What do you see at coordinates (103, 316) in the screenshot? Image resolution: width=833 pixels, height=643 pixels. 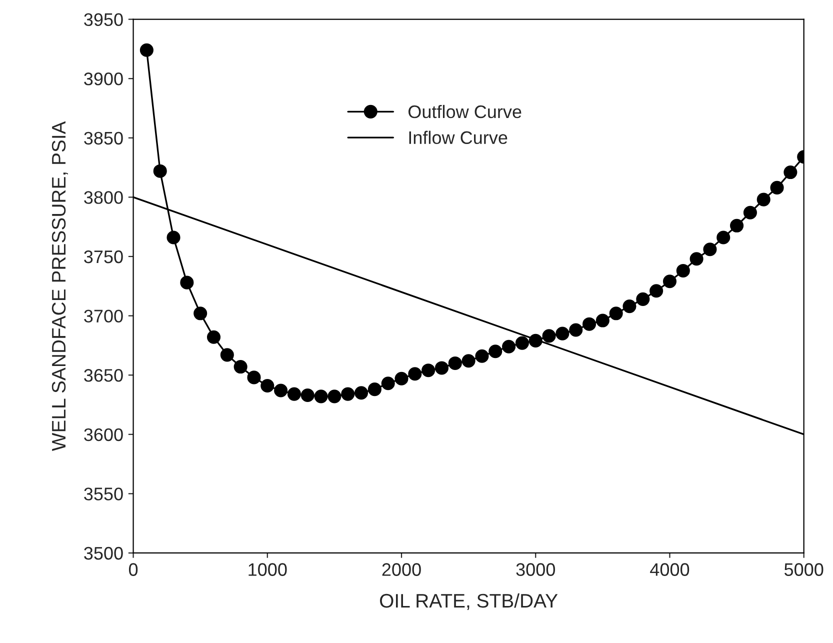 I see `y-tick-label: 3700` at bounding box center [103, 316].